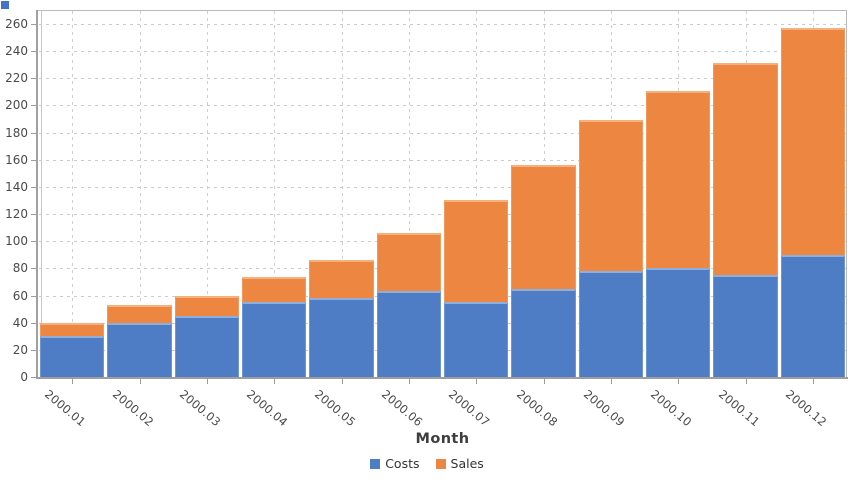 The height and width of the screenshot is (480, 854). What do you see at coordinates (20, 268) in the screenshot?
I see `y-tick-label: 80` at bounding box center [20, 268].